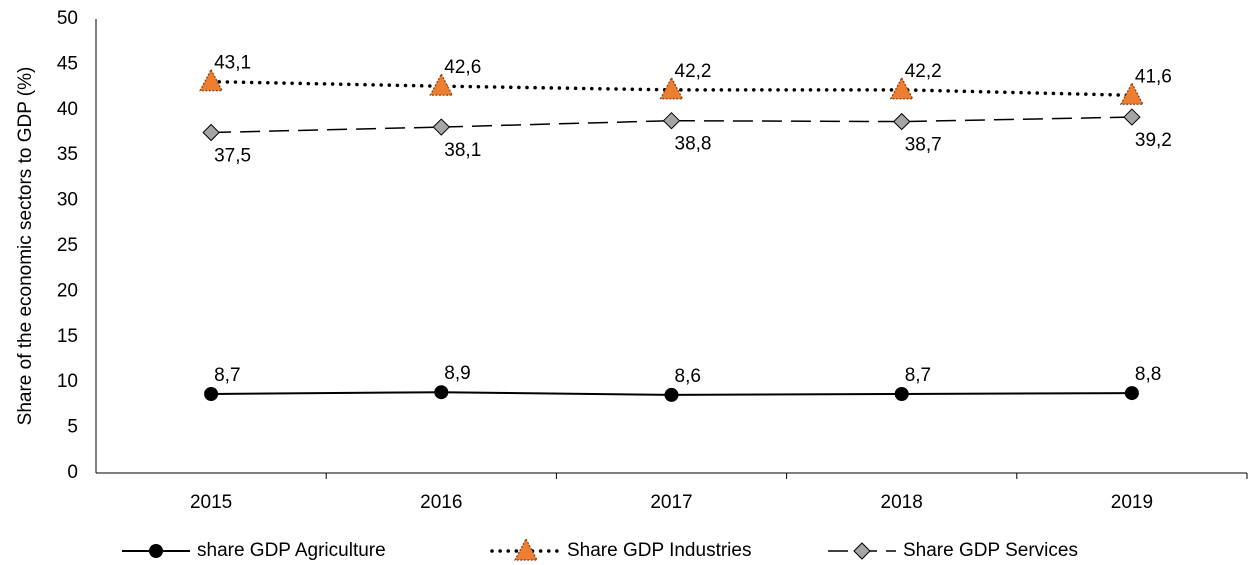 This screenshot has width=1249, height=565. What do you see at coordinates (457, 373) in the screenshot?
I see `data-label: 8,9` at bounding box center [457, 373].